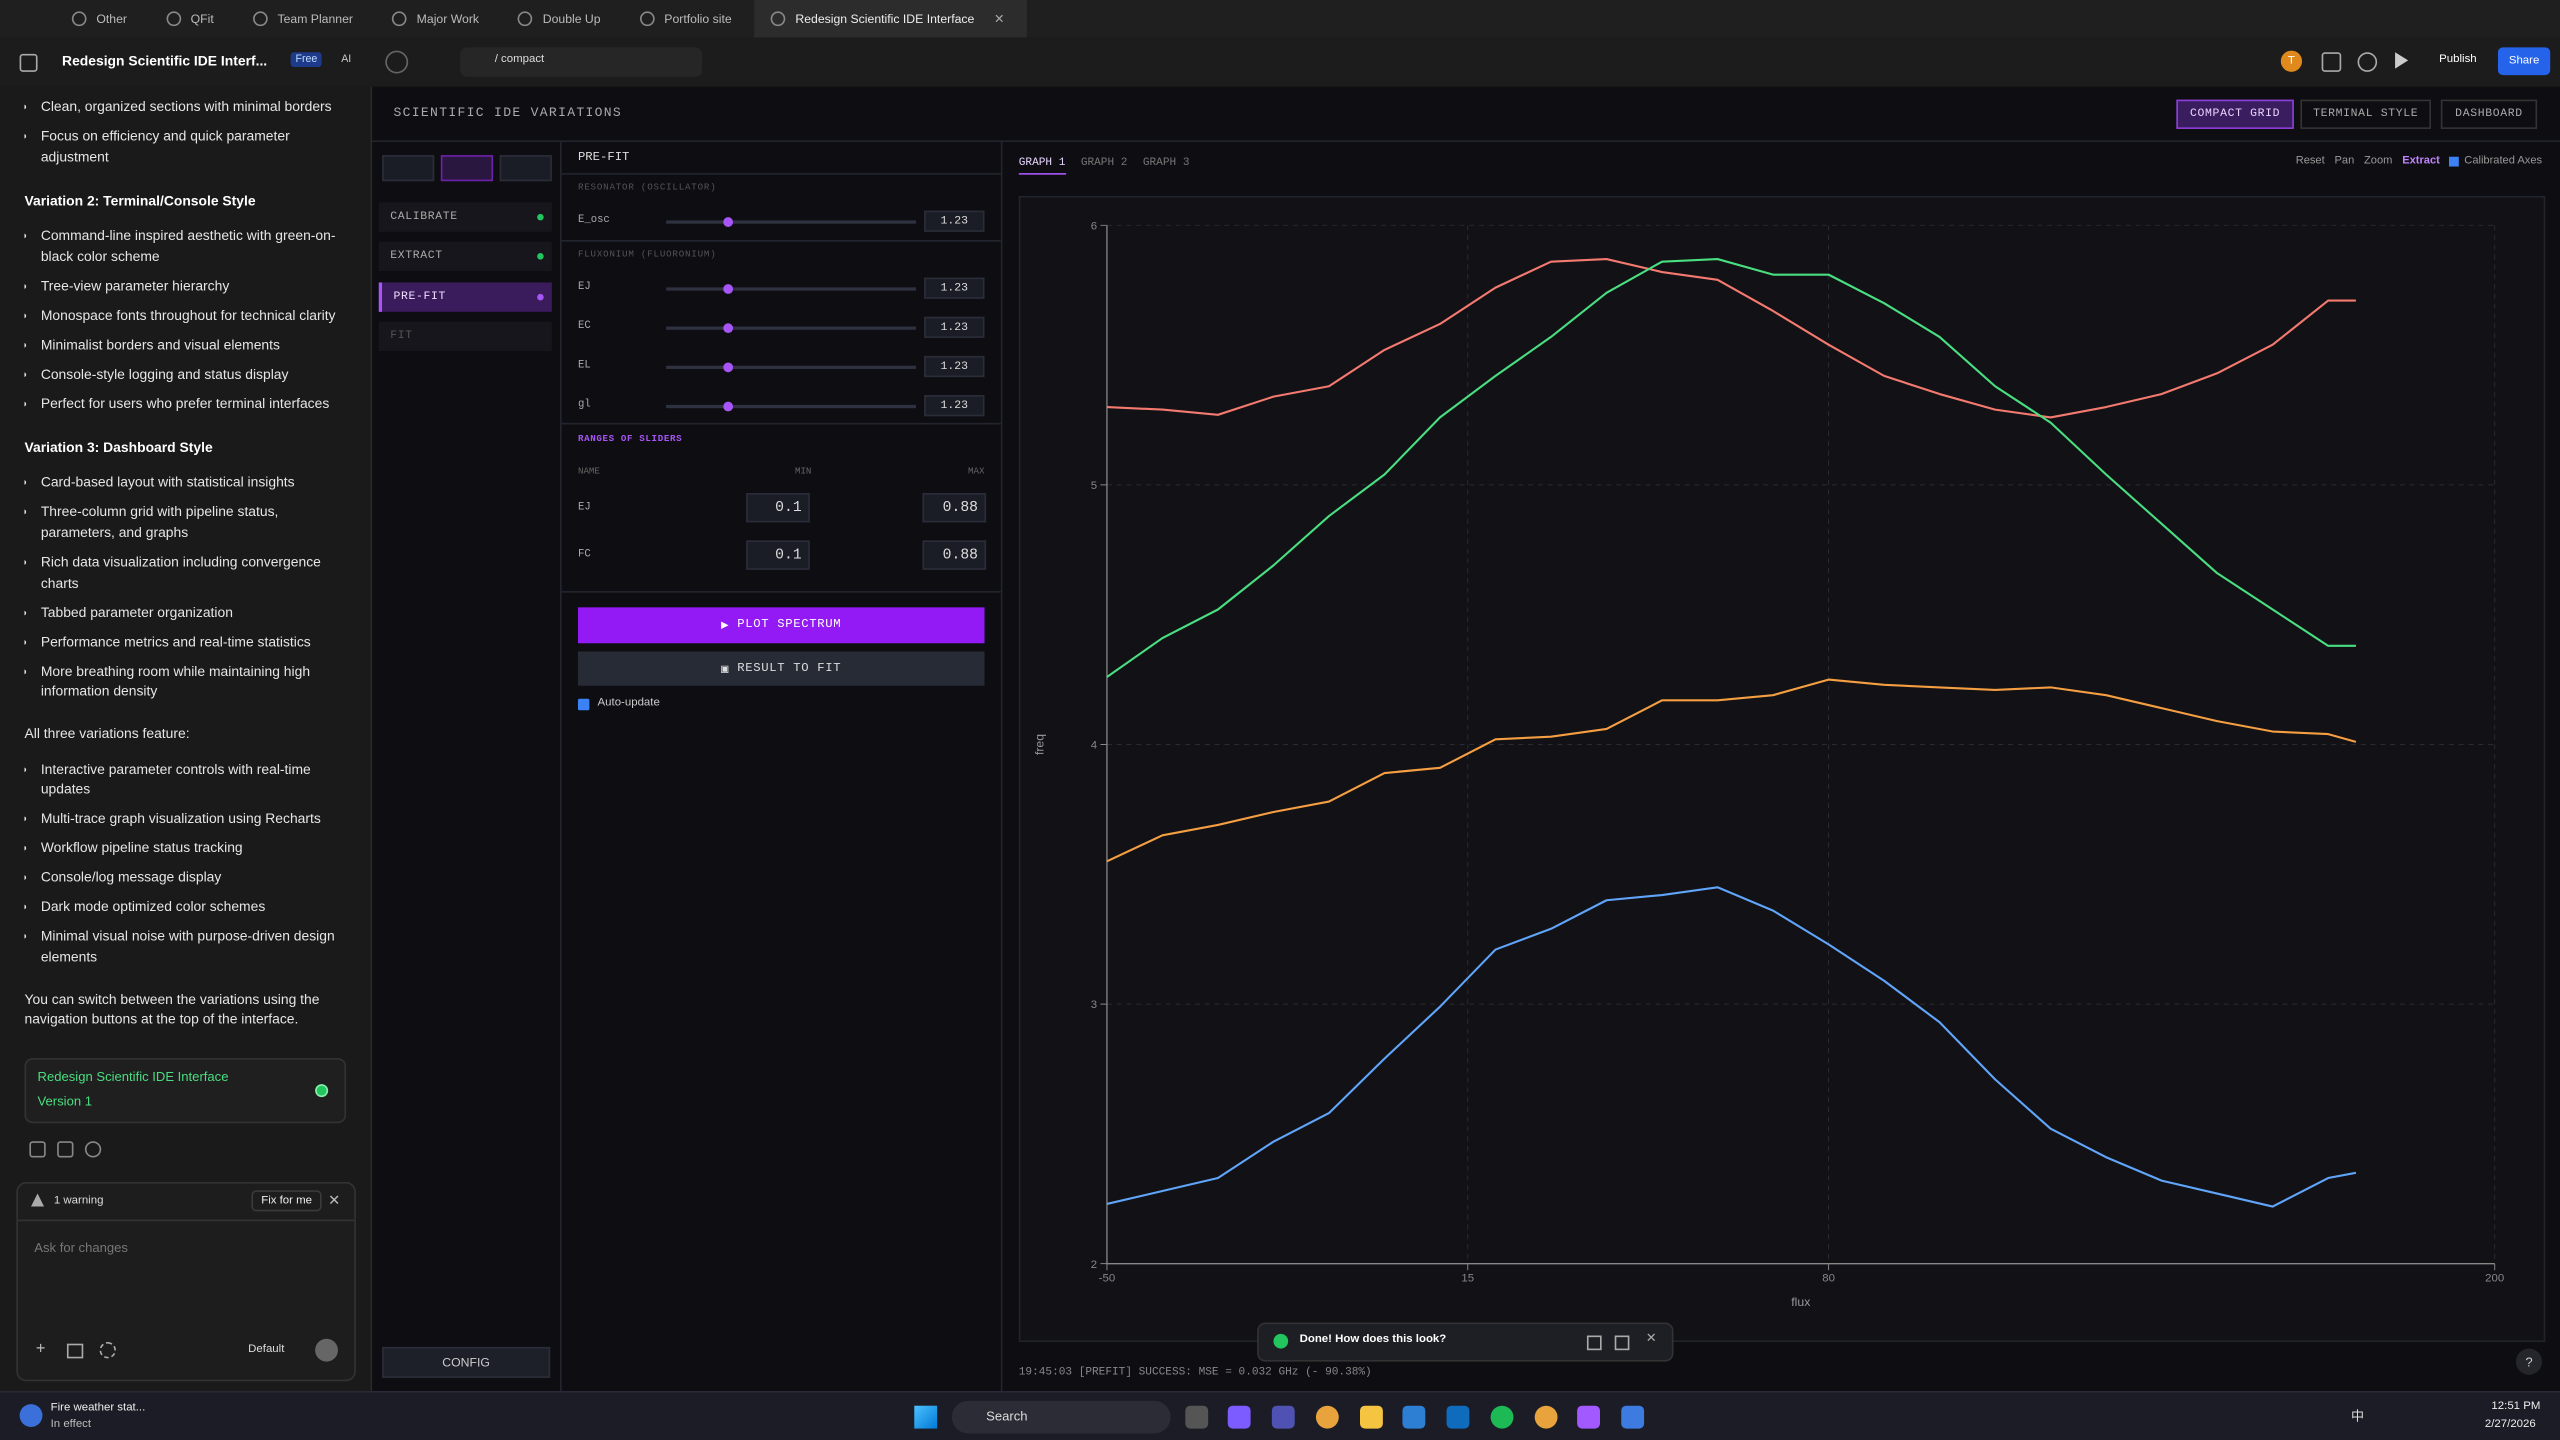  I want to click on toast-close: ✕, so click(1651, 1338).